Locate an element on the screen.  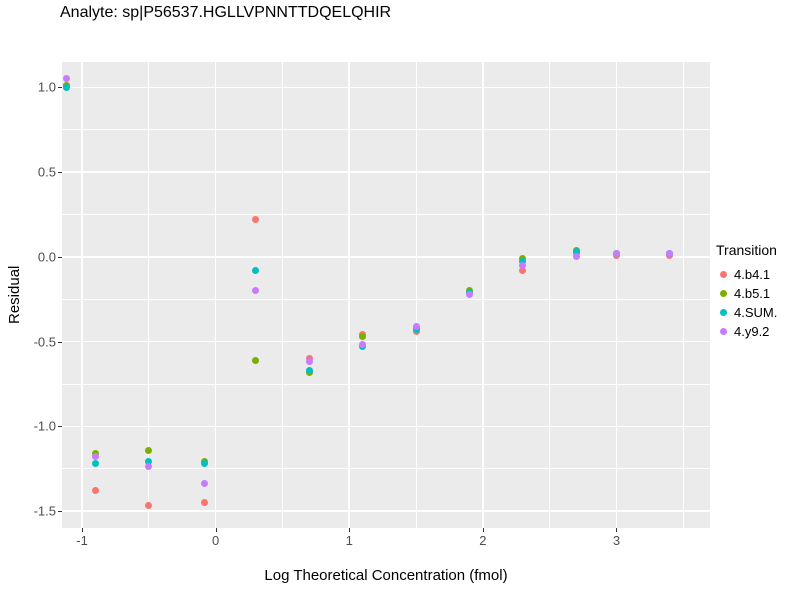
x-axis-title: Log Theoretical Concentration (fmol) is located at coordinates (386, 575).